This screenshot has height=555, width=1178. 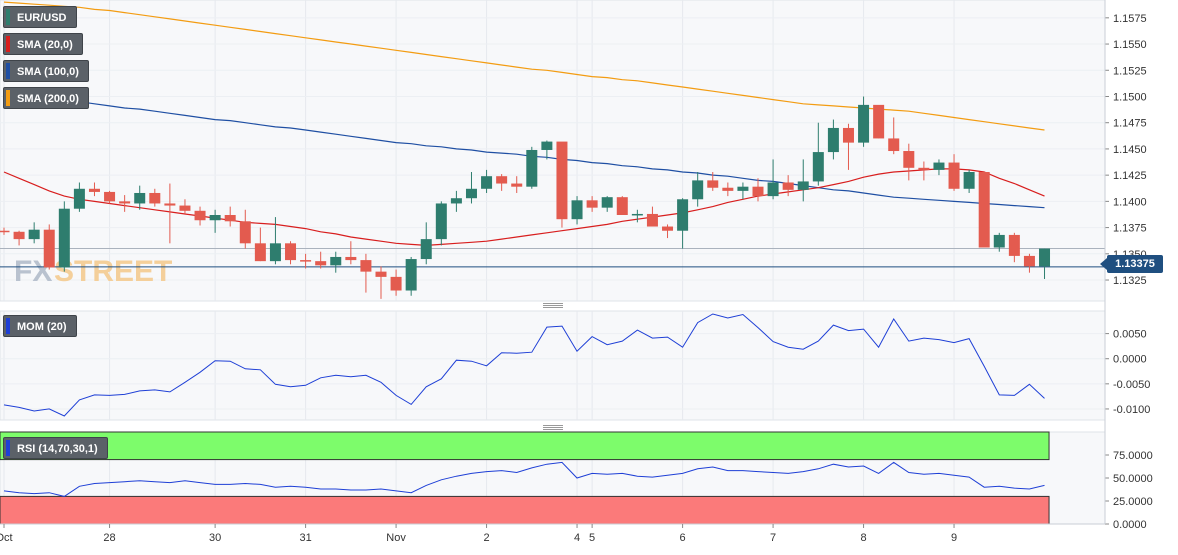 I want to click on legend-mom: MOM (20), so click(x=40, y=326).